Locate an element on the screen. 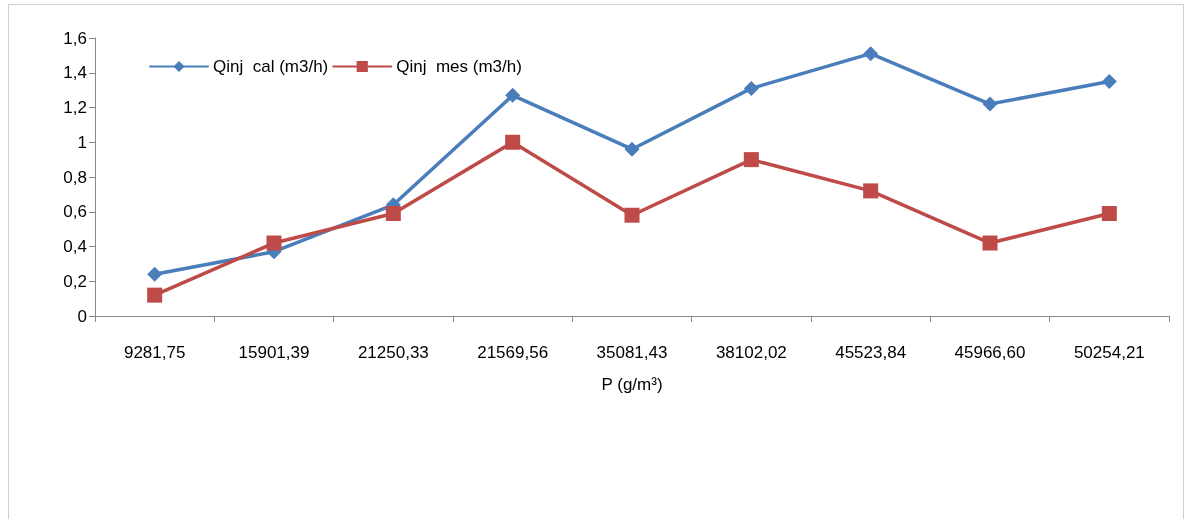 The width and height of the screenshot is (1192, 519). x-tick-label: 15901,39 is located at coordinates (274, 352).